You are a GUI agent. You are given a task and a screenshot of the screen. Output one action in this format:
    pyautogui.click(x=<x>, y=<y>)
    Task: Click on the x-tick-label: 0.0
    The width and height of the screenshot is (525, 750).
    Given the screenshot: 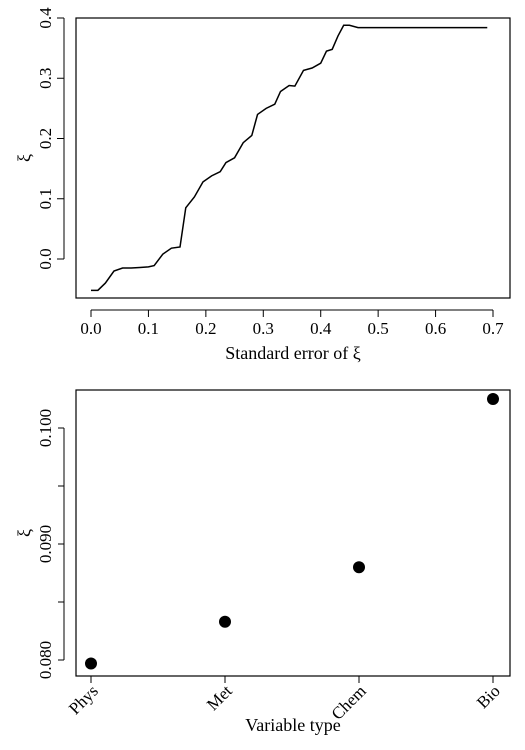 What is the action you would take?
    pyautogui.click(x=90, y=328)
    